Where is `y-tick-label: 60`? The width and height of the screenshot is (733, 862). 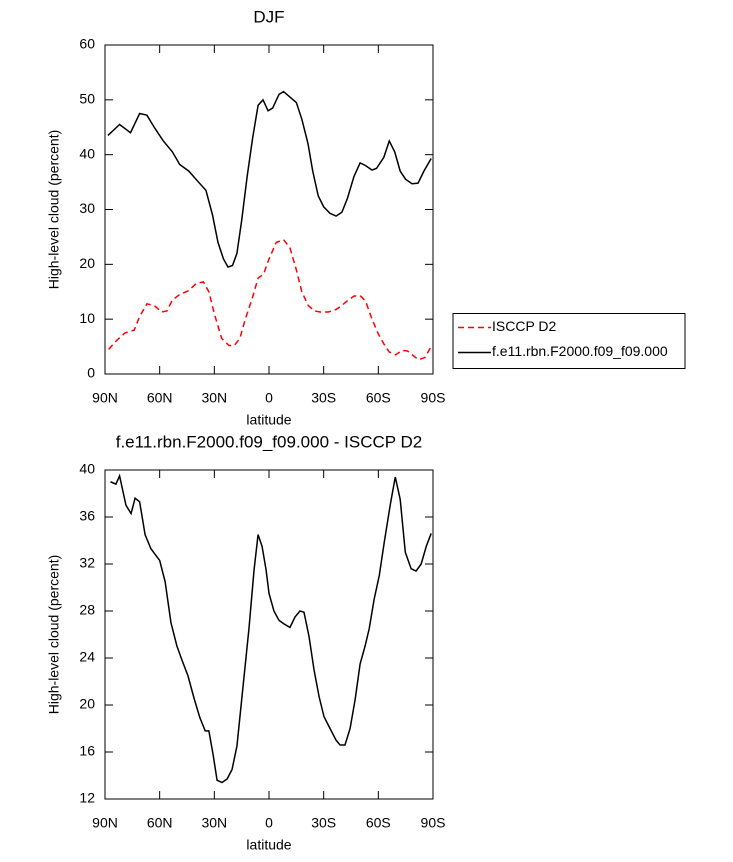 y-tick-label: 60 is located at coordinates (87, 44).